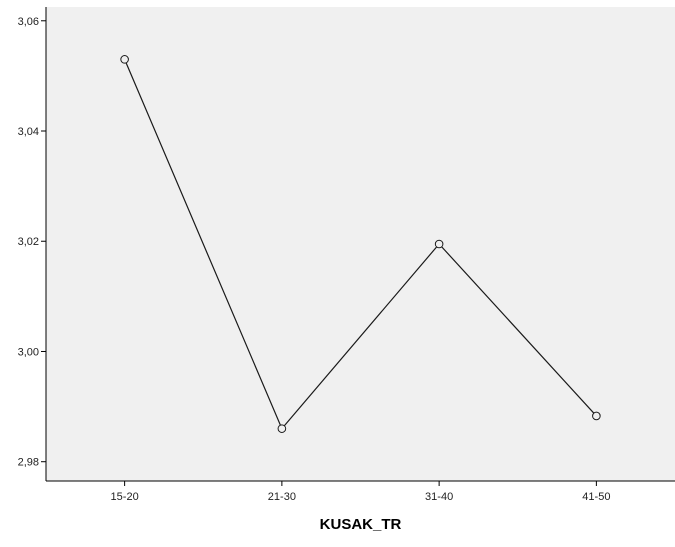 The width and height of the screenshot is (675, 547). I want to click on y-tick-label: 3,04, so click(28, 132).